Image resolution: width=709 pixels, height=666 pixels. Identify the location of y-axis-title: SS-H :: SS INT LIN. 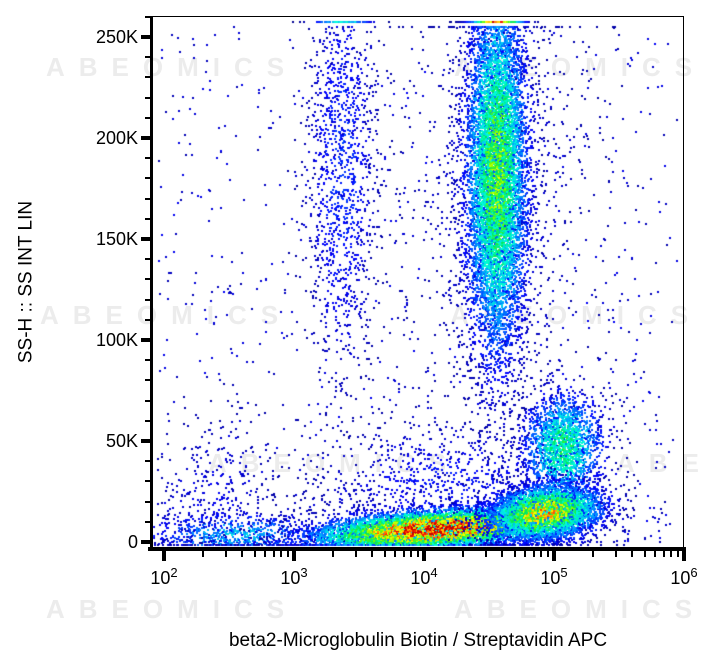
(26, 282).